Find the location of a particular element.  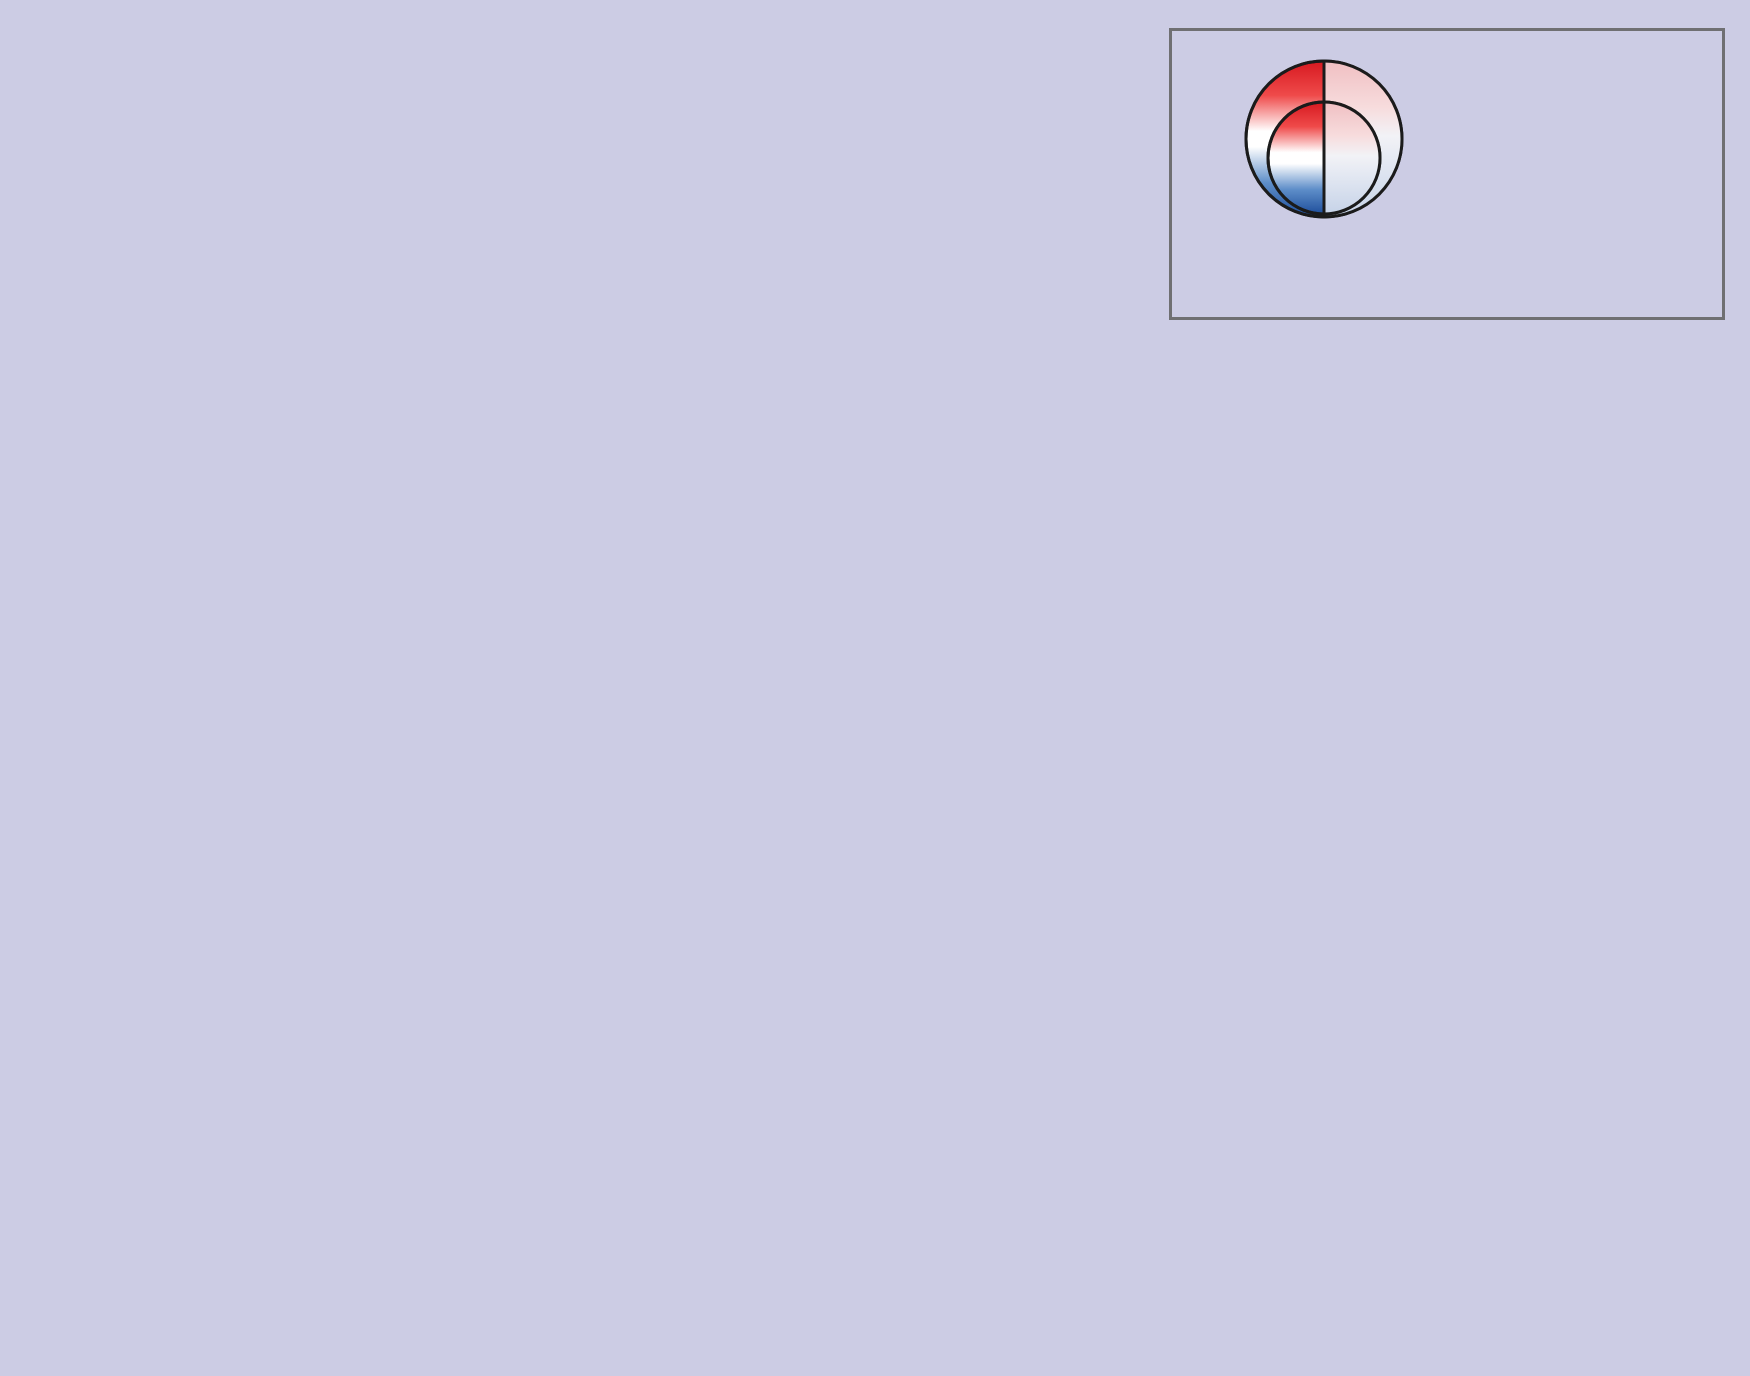

legend-node-glyph is located at coordinates (1324, 139).